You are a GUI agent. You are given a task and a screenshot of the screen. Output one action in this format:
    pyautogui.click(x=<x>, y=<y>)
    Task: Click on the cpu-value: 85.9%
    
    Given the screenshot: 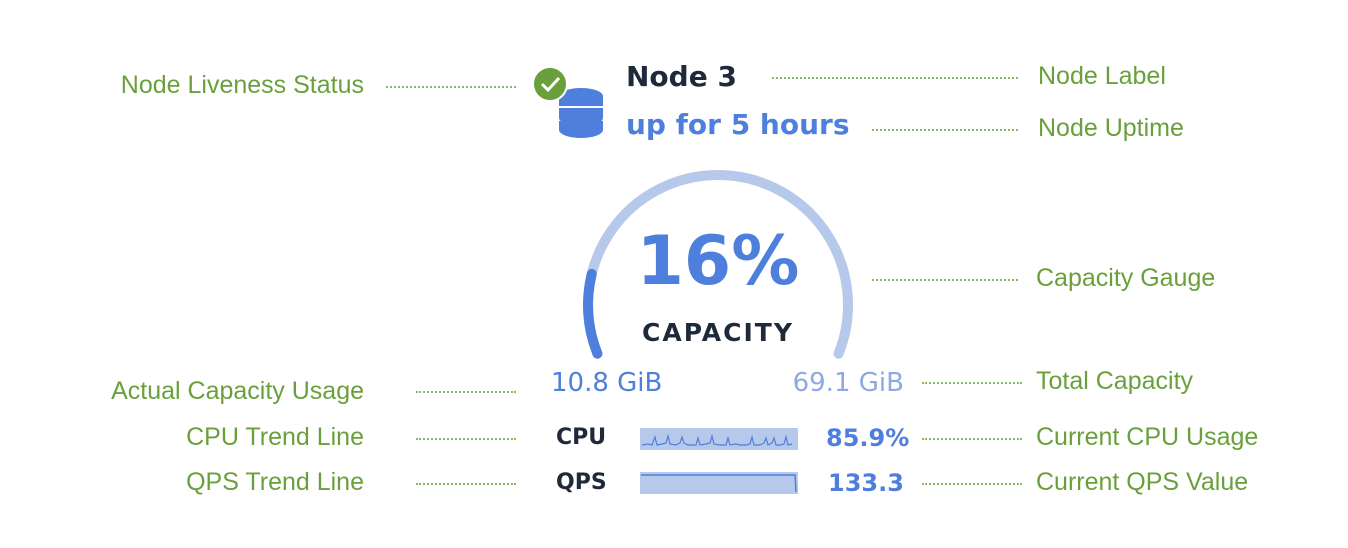 What is the action you would take?
    pyautogui.click(x=868, y=438)
    